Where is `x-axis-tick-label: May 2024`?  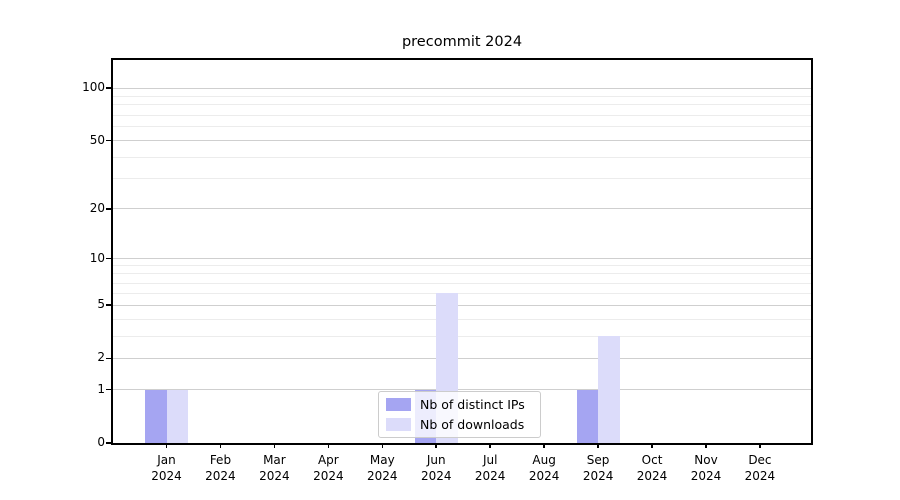
x-axis-tick-label: May 2024 is located at coordinates (382, 468).